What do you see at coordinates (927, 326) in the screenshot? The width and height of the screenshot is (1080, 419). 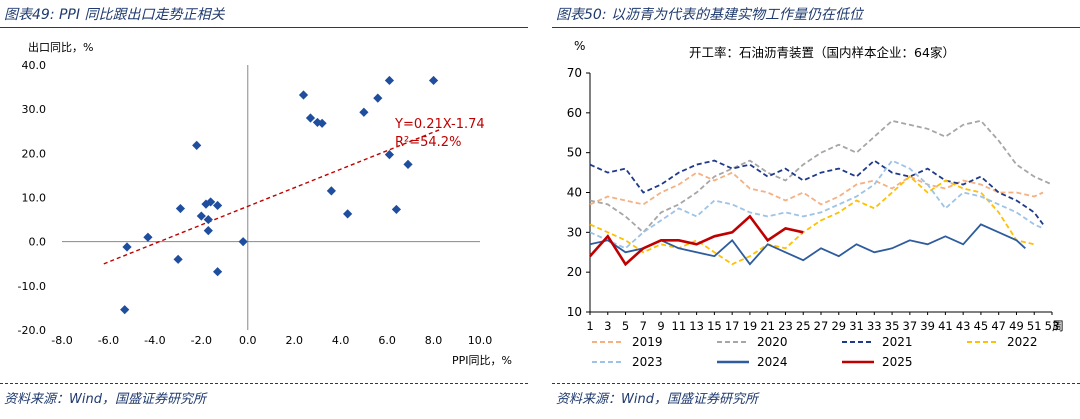 I see `x-tick-label: 39` at bounding box center [927, 326].